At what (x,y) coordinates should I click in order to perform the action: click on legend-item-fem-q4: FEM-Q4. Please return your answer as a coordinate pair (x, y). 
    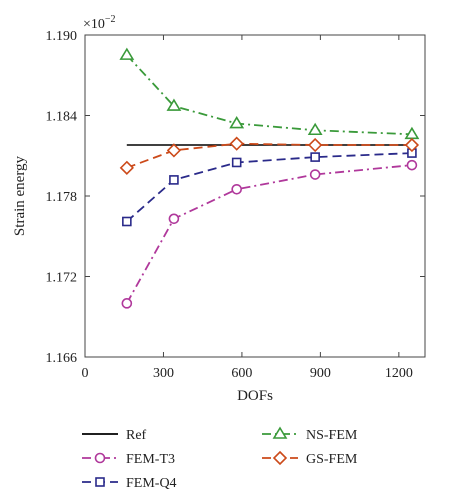
    Looking at the image, I should click on (129, 483).